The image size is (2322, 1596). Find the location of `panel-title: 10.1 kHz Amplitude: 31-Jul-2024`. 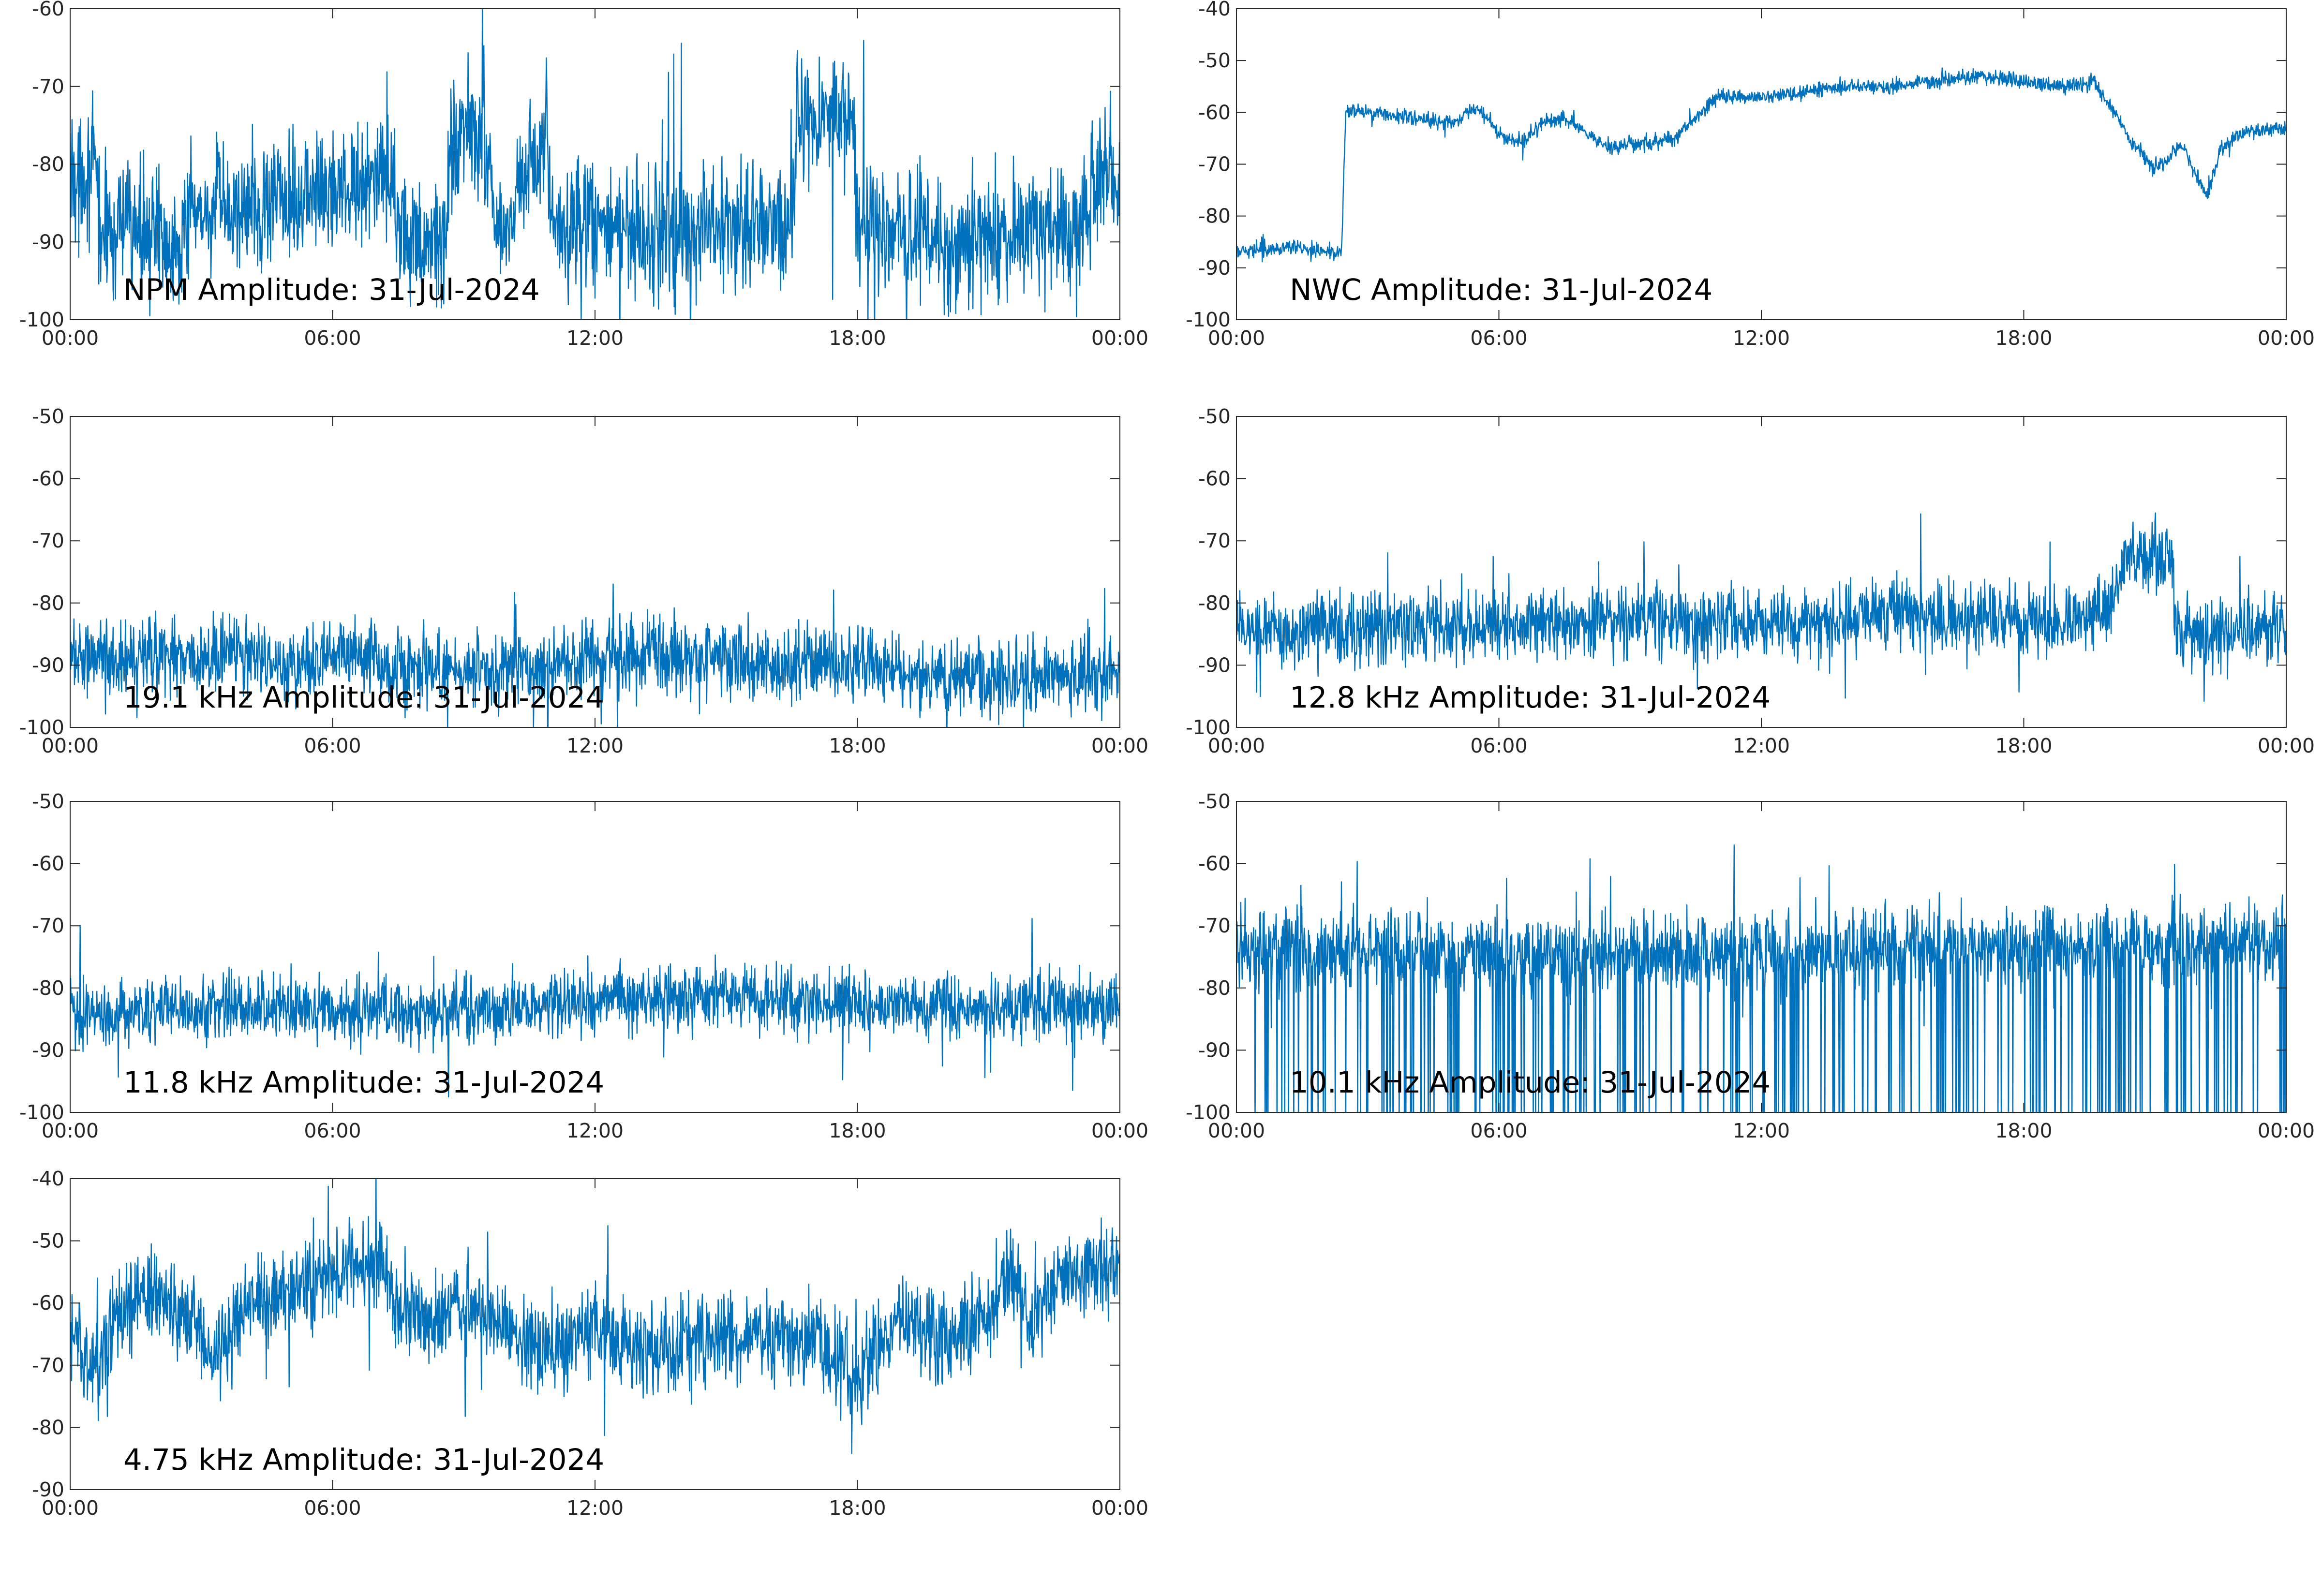

panel-title: 10.1 kHz Amplitude: 31-Jul-2024 is located at coordinates (1530, 1082).